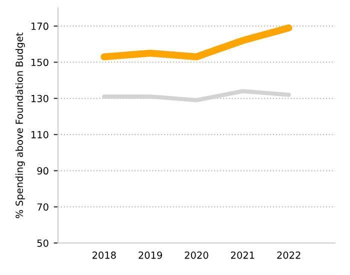 This screenshot has height=275, width=350. I want to click on y-tick-label: 70, so click(42, 207).